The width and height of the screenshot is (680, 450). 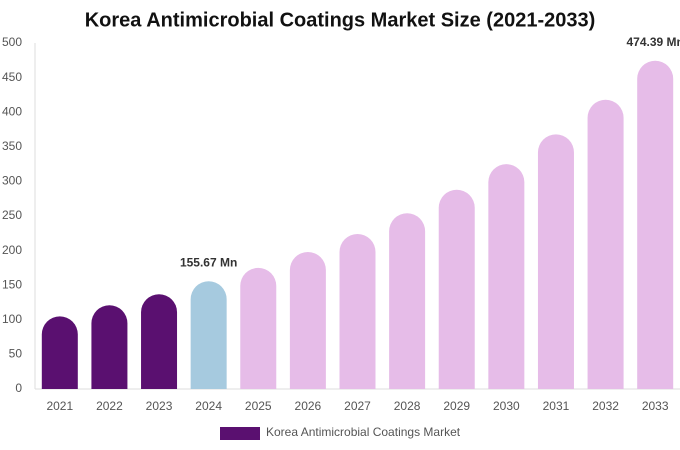 What do you see at coordinates (109, 406) in the screenshot?
I see `x-tick-label: 2022` at bounding box center [109, 406].